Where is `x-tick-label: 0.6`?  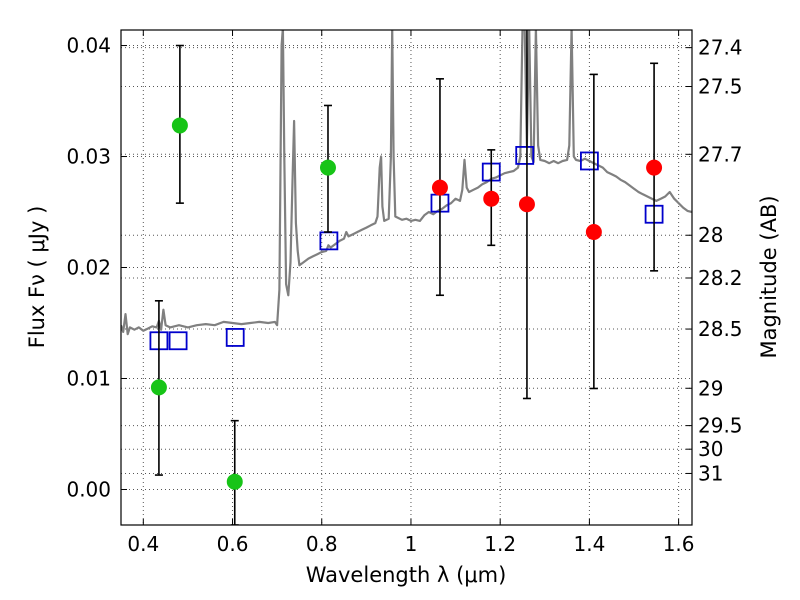 x-tick-label: 0.6 is located at coordinates (233, 544).